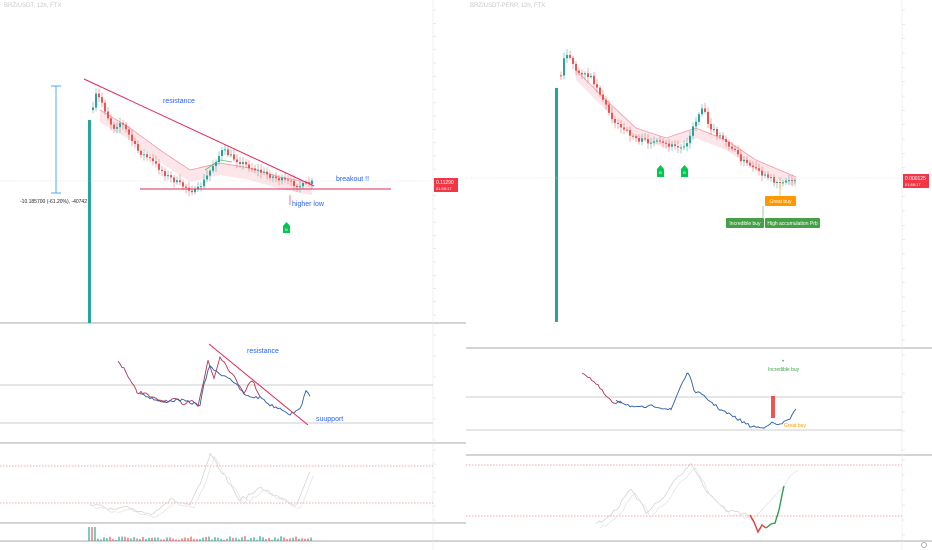  I want to click on great-buy-label, so click(780, 201).